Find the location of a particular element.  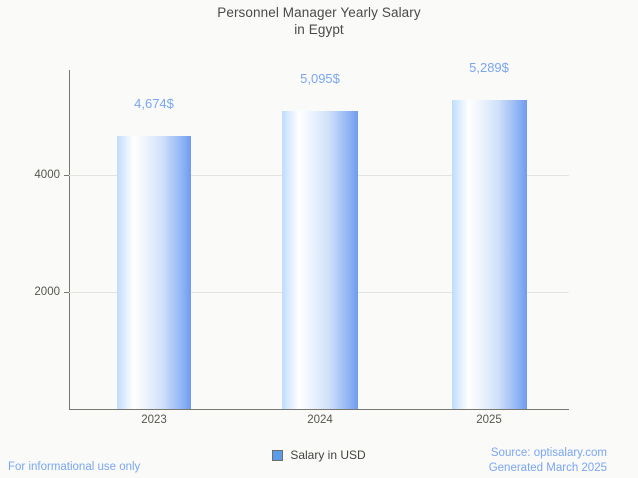

x-axis-line is located at coordinates (319, 409).